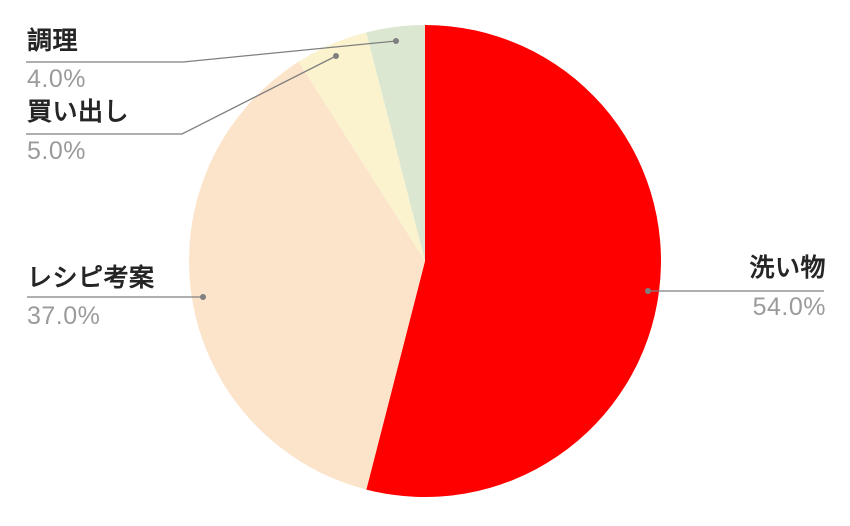 The image size is (850, 526). Describe the element at coordinates (211, 51) in the screenshot. I see `leader-line-cooking` at that location.